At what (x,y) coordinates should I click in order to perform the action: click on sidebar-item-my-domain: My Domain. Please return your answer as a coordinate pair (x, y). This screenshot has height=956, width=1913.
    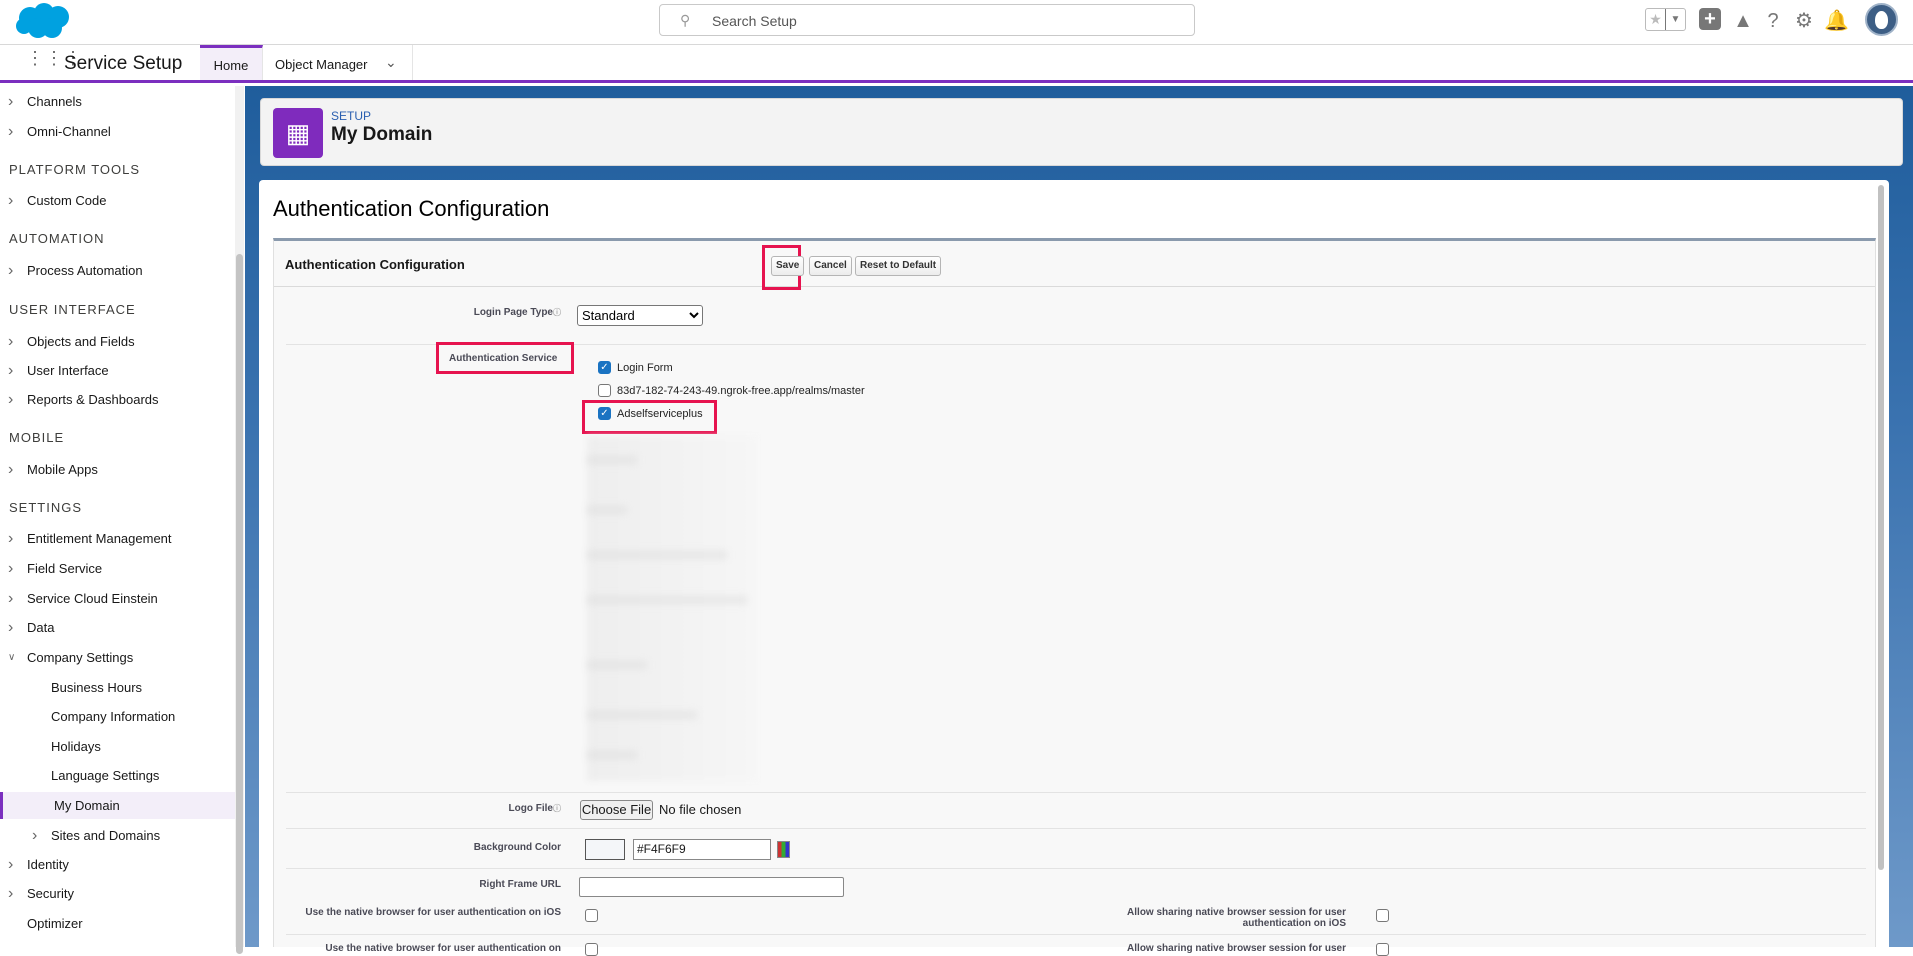
    Looking at the image, I should click on (117, 805).